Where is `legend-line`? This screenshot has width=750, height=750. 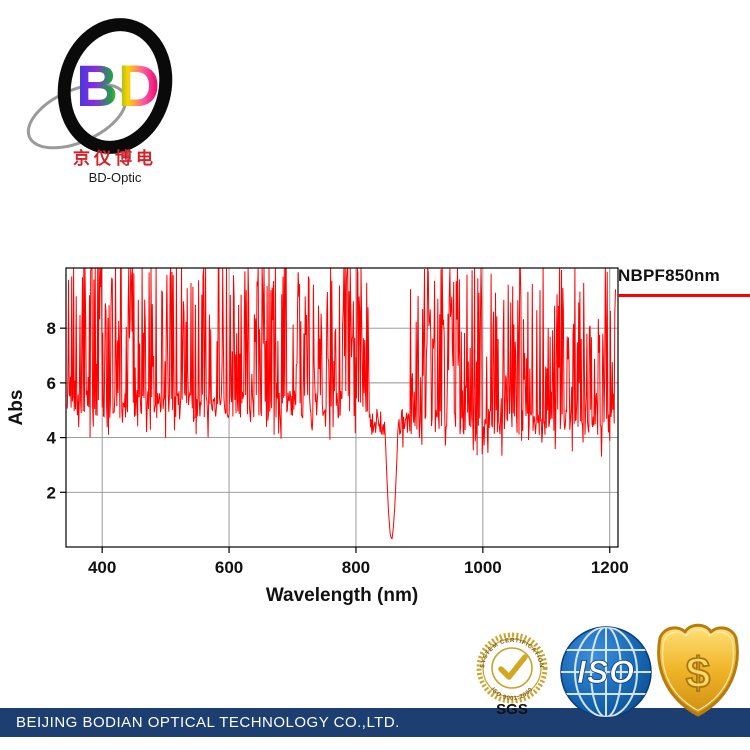
legend-line is located at coordinates (684, 295).